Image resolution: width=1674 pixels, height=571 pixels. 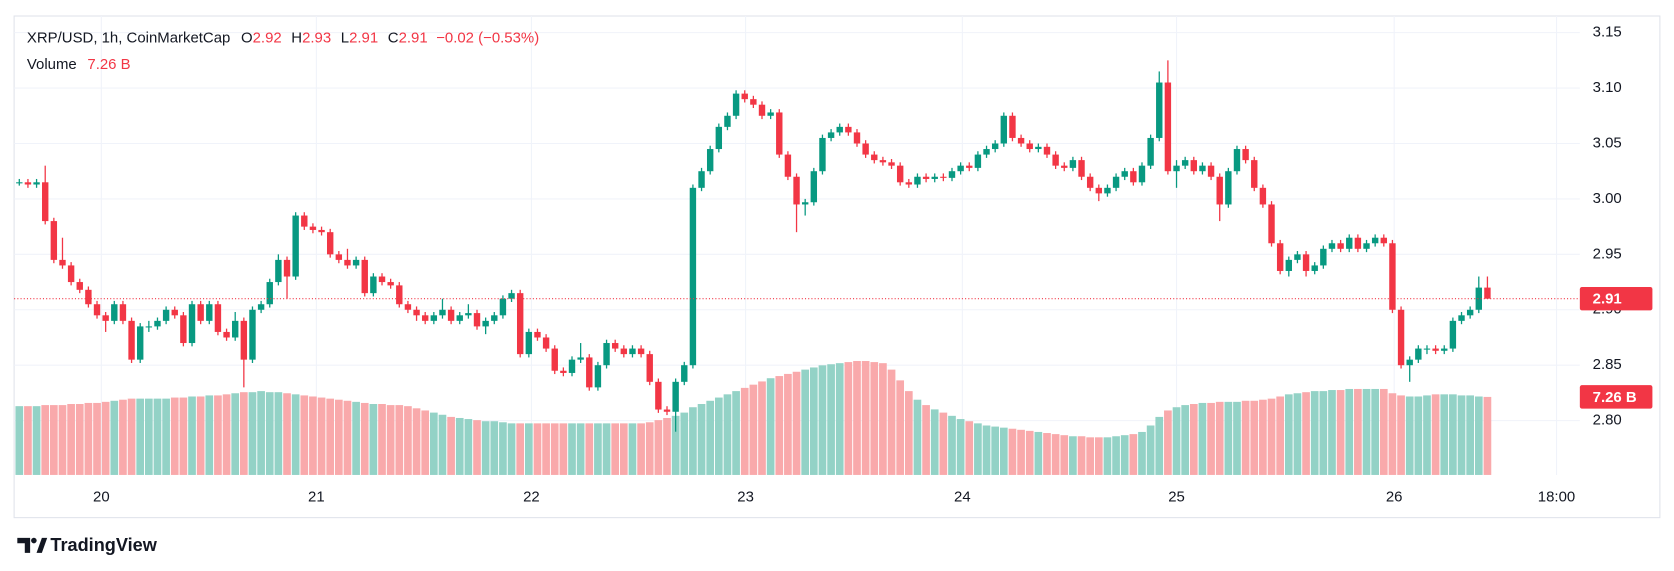 What do you see at coordinates (745, 496) in the screenshot?
I see `x-tick-label: 23` at bounding box center [745, 496].